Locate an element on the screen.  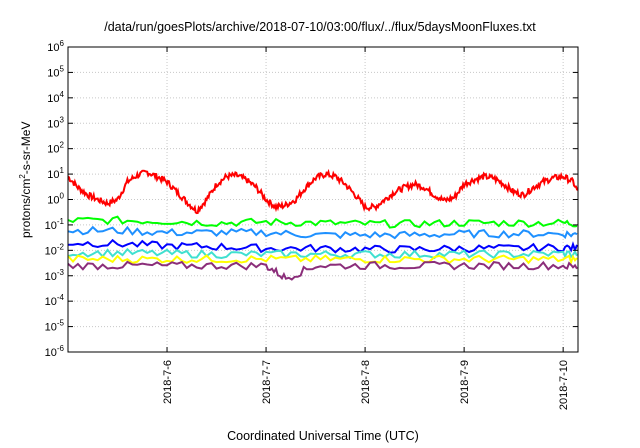
x-tick-label: 2018-7-6 is located at coordinates (168, 382).